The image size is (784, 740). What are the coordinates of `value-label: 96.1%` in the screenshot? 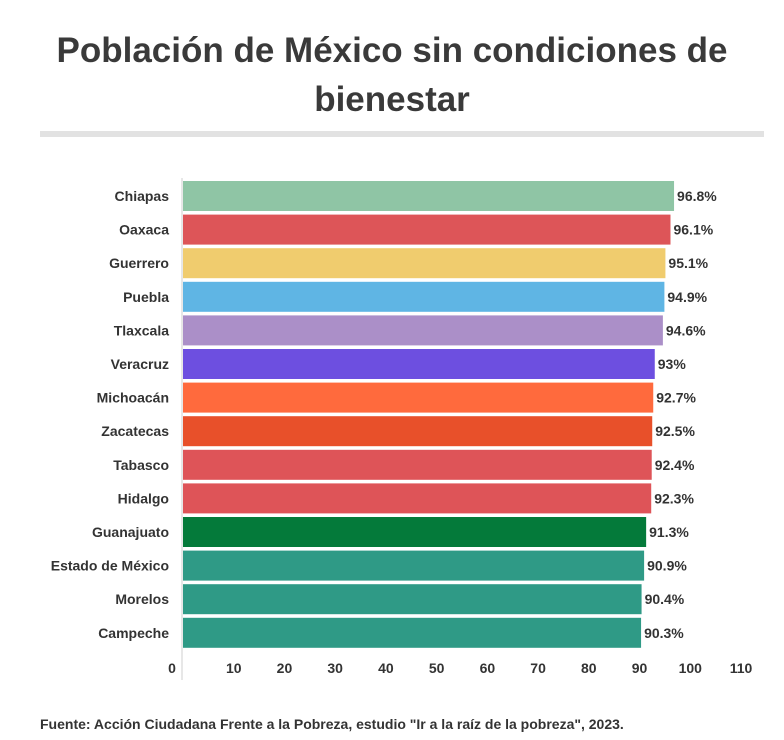 It's located at (693, 230).